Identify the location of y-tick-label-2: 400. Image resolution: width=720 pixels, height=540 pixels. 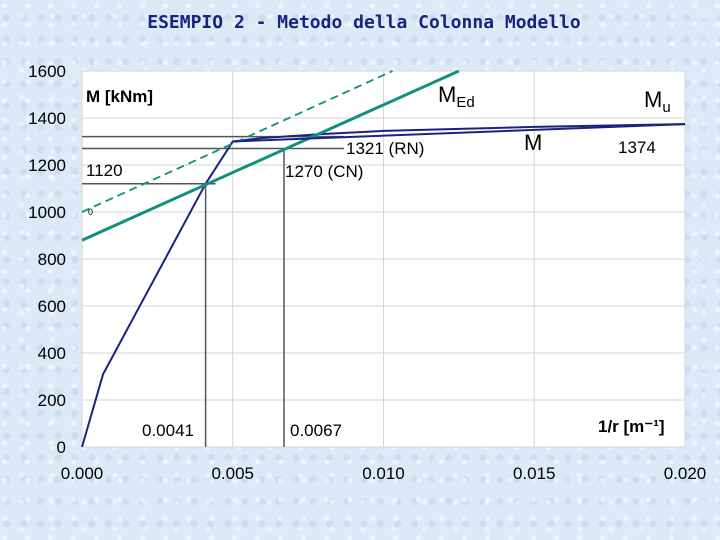
(52, 353).